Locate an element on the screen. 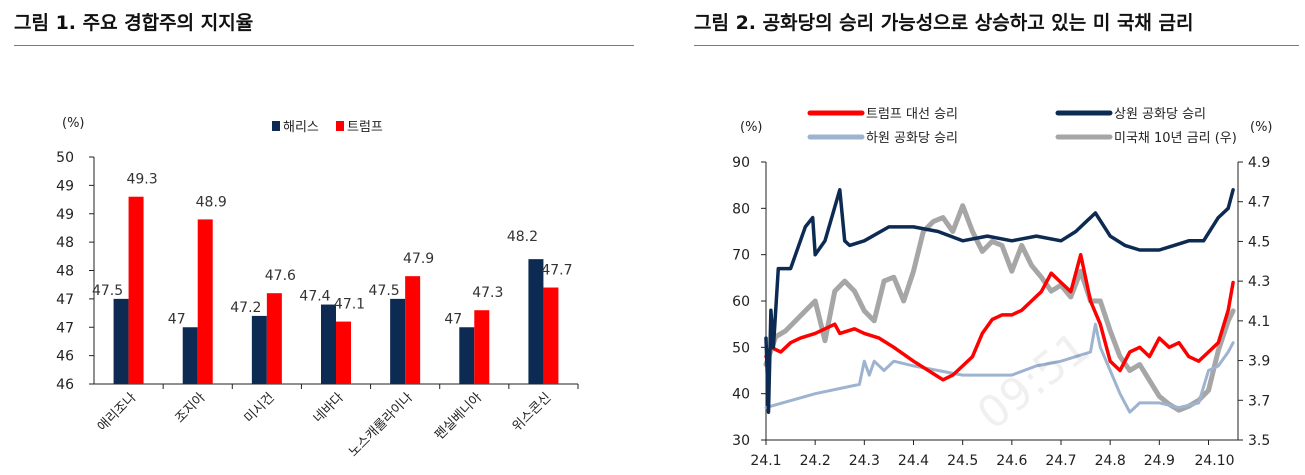  figure1-title-rule is located at coordinates (324, 45).